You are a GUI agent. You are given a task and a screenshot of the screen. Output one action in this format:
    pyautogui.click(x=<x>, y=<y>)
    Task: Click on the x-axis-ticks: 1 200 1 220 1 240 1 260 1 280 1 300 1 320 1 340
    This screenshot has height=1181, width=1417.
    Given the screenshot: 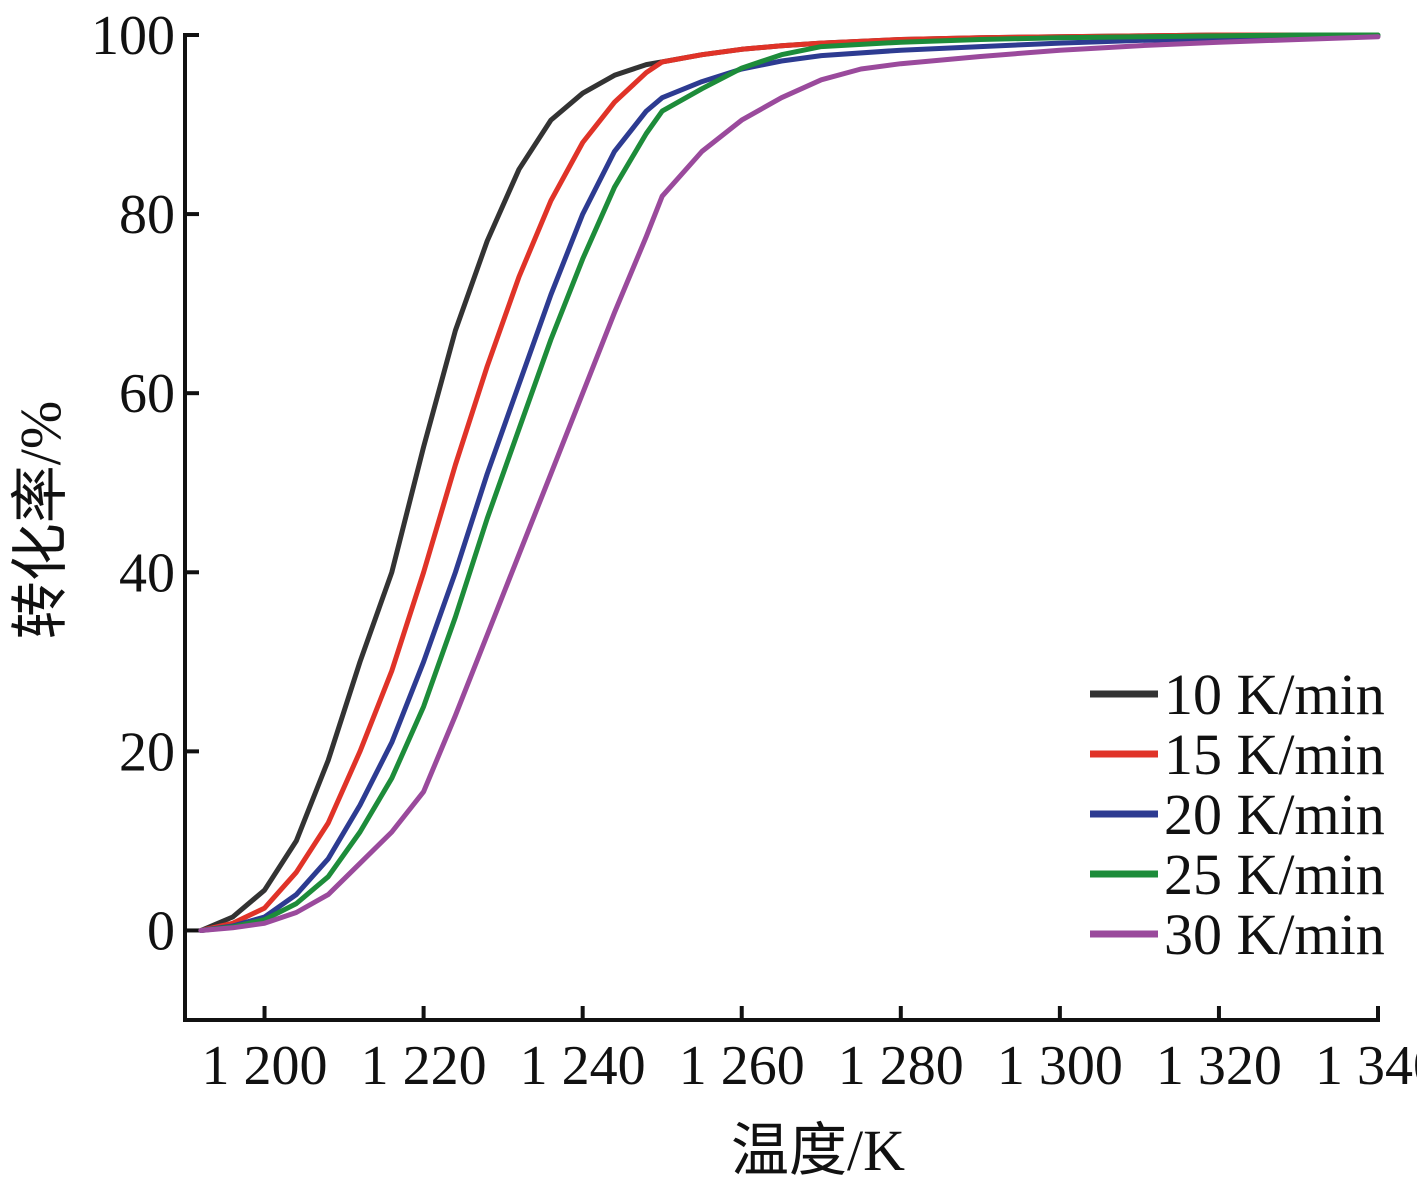 What is the action you would take?
    pyautogui.click(x=809, y=1051)
    